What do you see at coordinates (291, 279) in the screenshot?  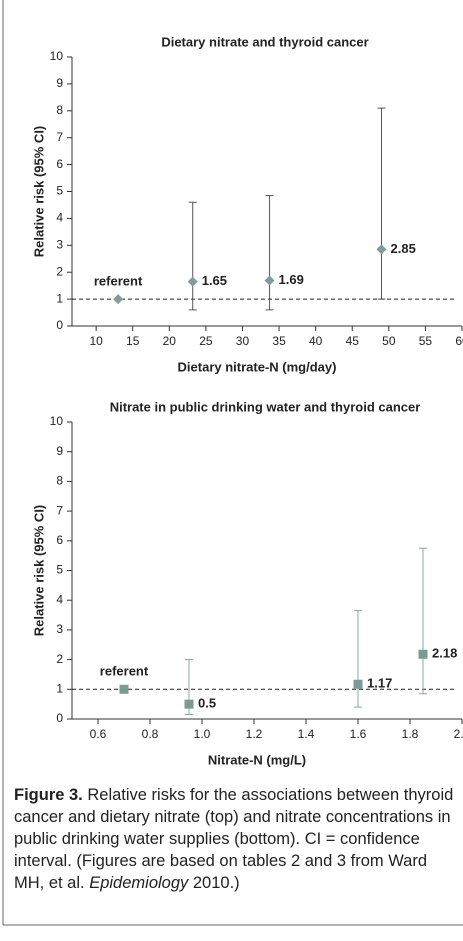 I see `value-label: 1.69` at bounding box center [291, 279].